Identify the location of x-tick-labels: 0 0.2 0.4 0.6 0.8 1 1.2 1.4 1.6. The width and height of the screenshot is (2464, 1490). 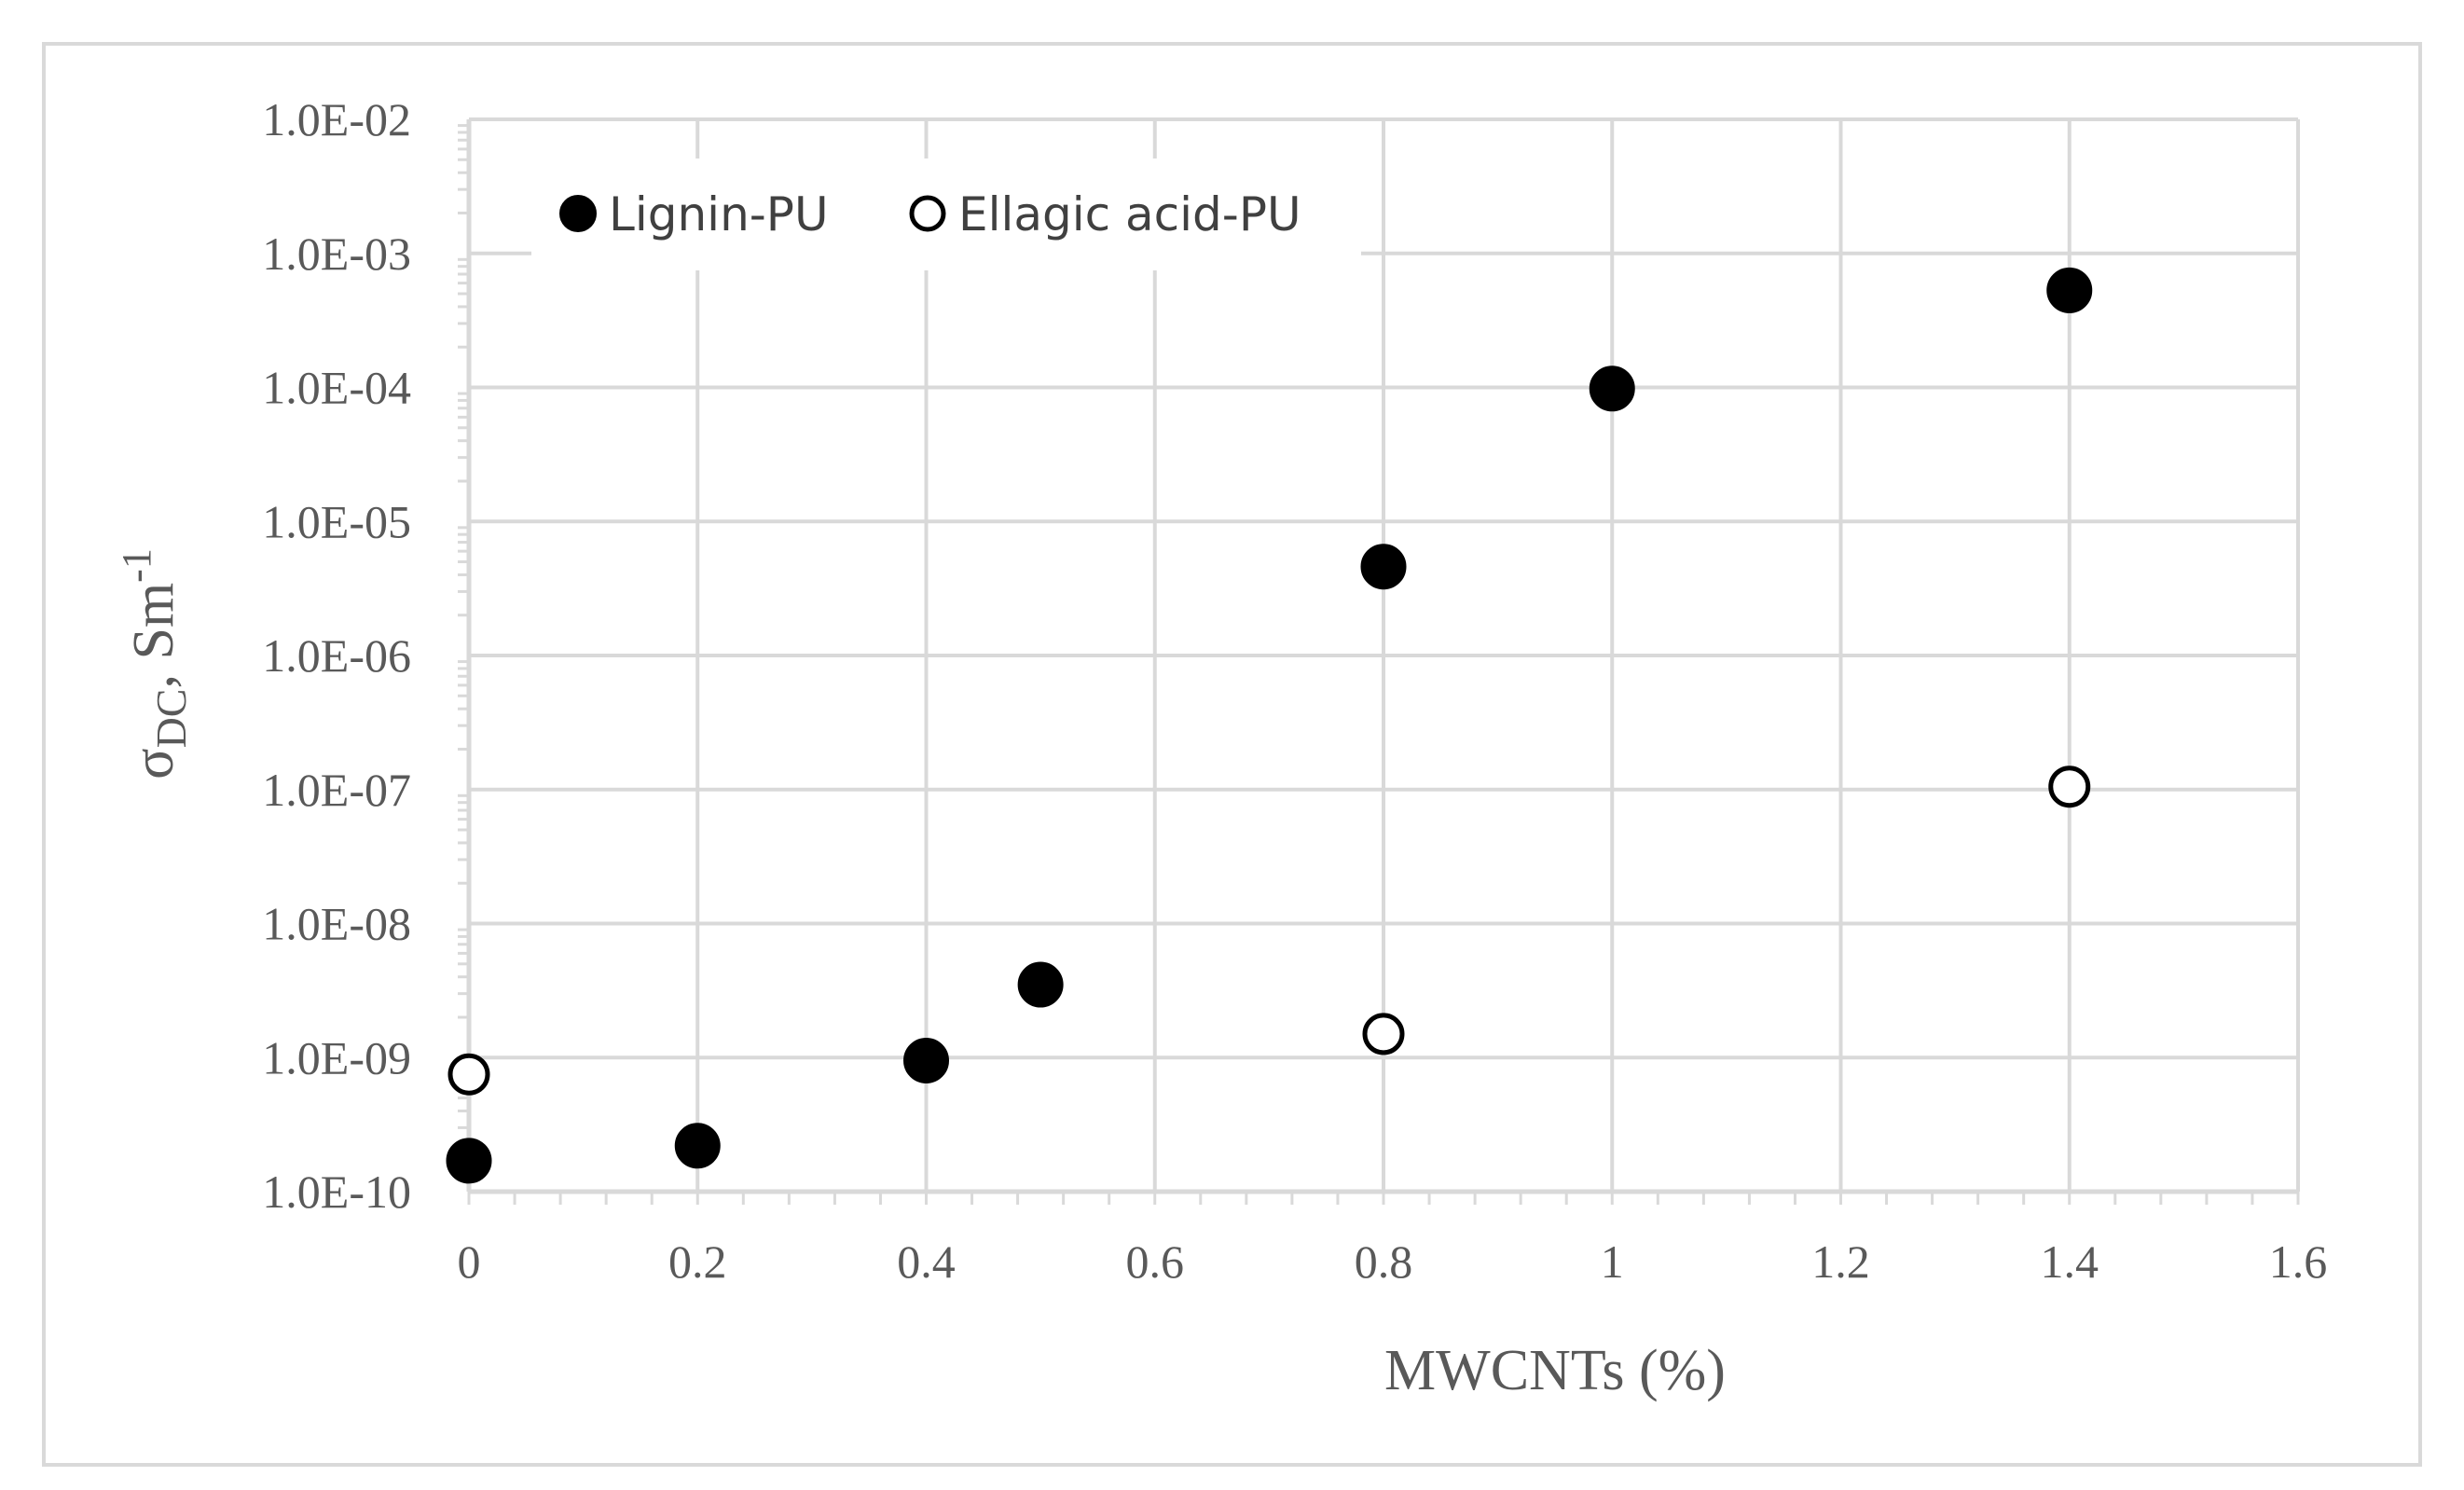
(1393, 1261).